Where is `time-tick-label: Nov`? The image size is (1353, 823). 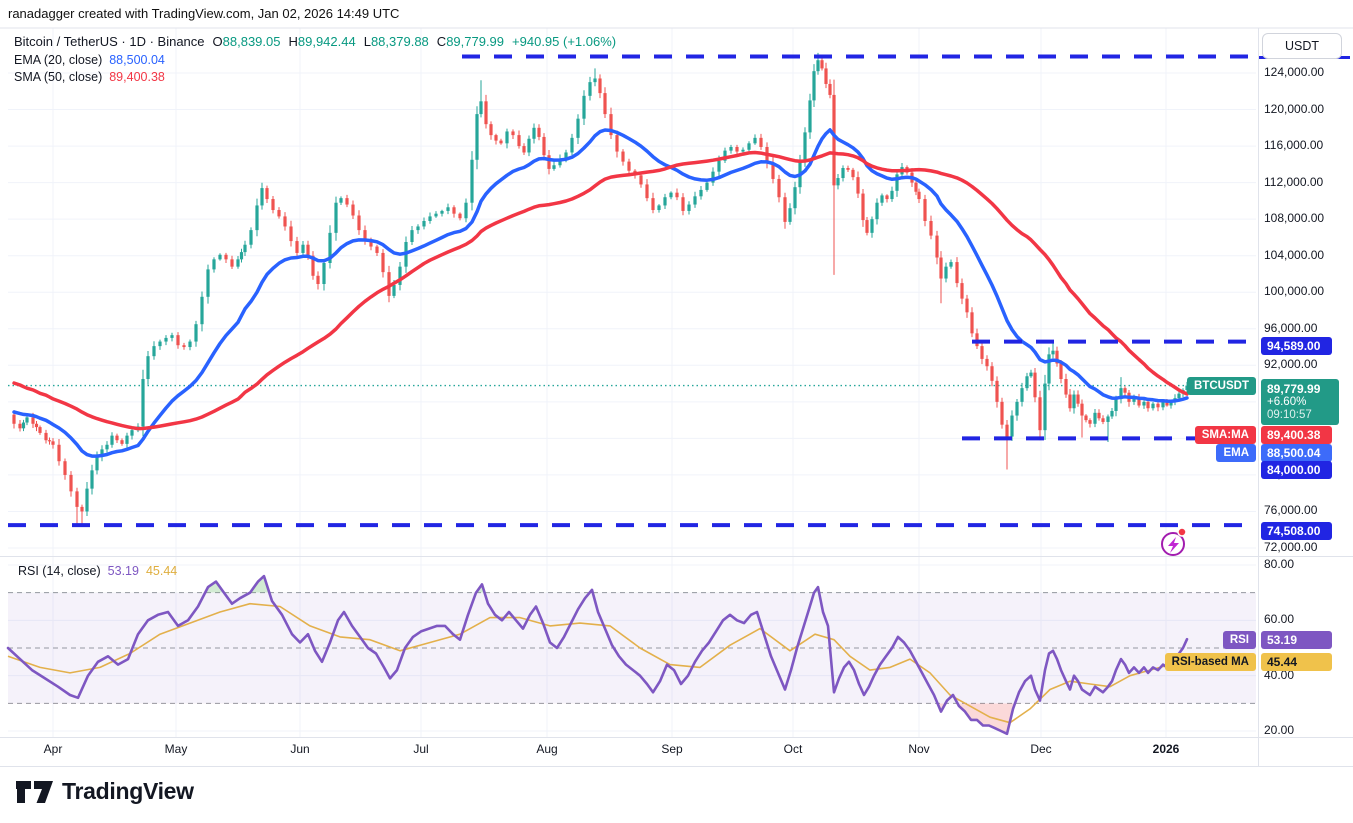
time-tick-label: Nov is located at coordinates (919, 749).